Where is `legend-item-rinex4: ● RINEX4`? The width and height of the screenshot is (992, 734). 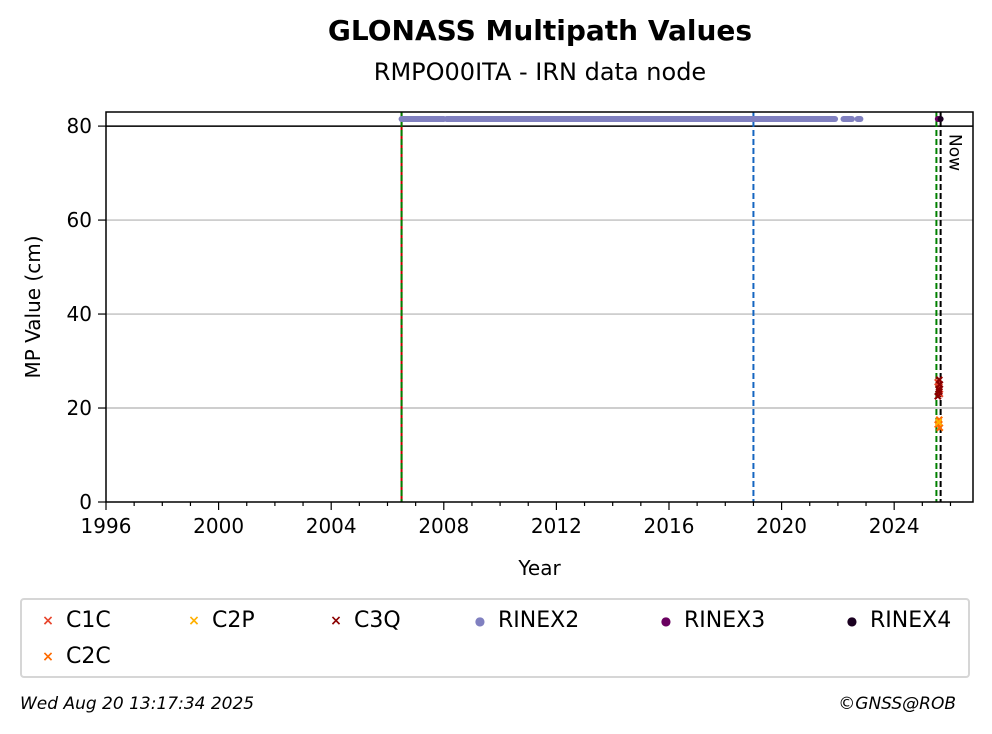
legend-item-rinex4: ● RINEX4 is located at coordinates (895, 620).